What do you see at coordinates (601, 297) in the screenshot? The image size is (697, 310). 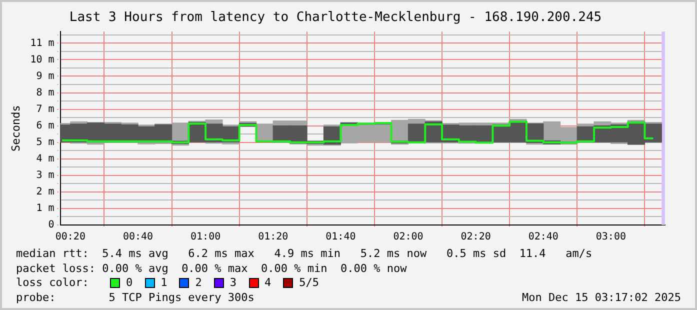 I see `text: Mon Dec 15 03:17:02 2025` at bounding box center [601, 297].